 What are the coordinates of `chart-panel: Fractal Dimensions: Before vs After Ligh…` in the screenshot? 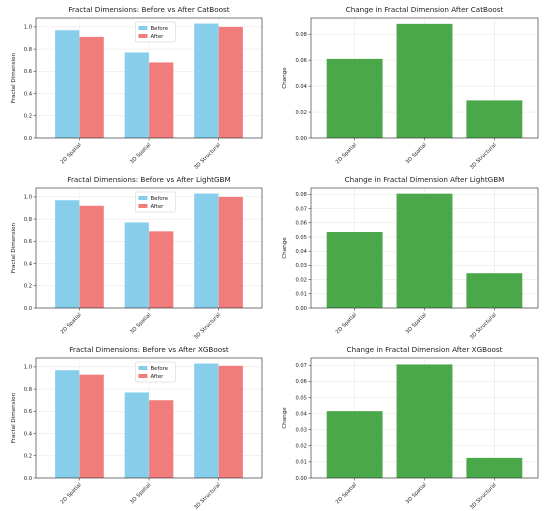 It's located at (137, 258).